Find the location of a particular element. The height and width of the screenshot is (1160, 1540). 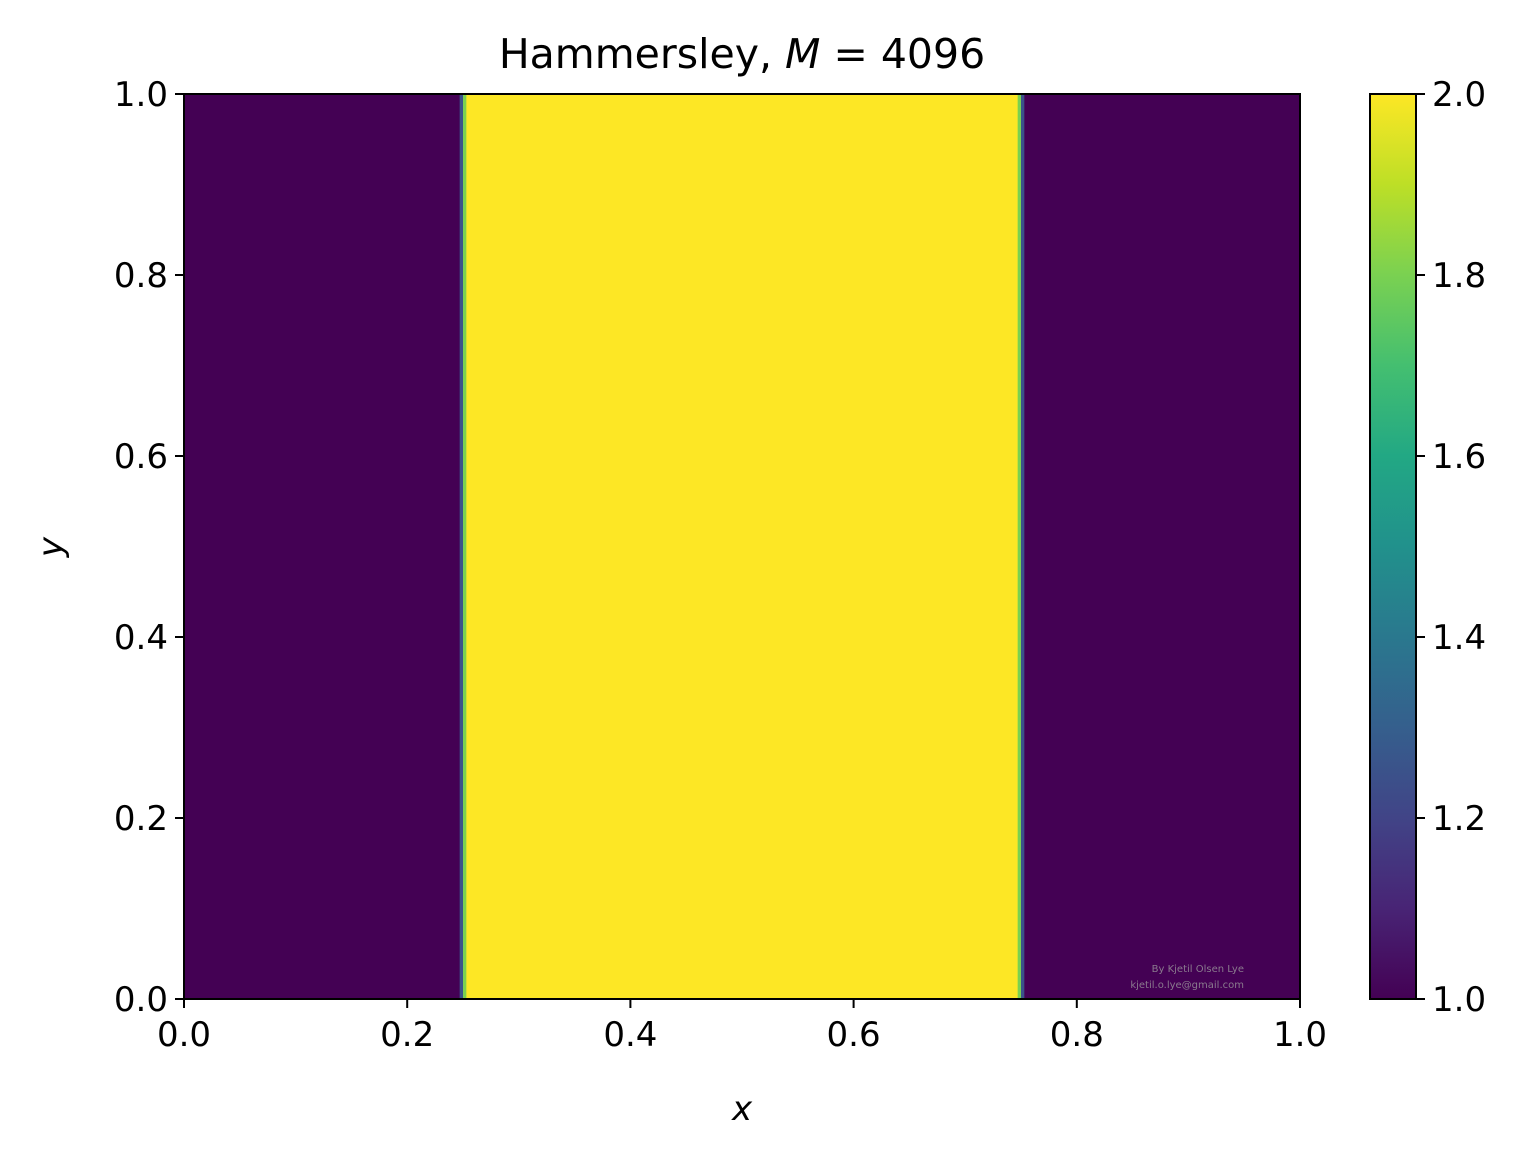

x-axis-ticks: 0.0 0.2 0.4 0.6 0.8 1.0 is located at coordinates (742, 1027).